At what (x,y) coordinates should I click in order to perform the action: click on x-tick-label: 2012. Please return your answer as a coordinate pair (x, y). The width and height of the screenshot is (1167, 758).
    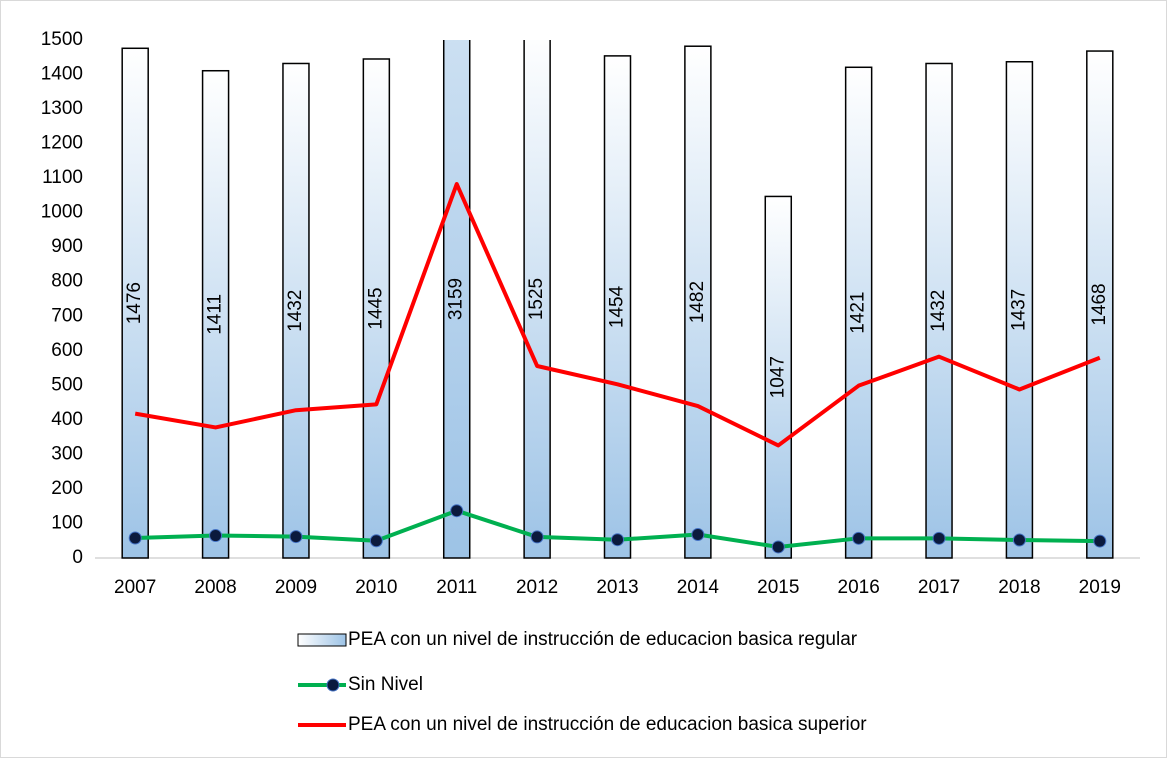
    Looking at the image, I should click on (537, 587).